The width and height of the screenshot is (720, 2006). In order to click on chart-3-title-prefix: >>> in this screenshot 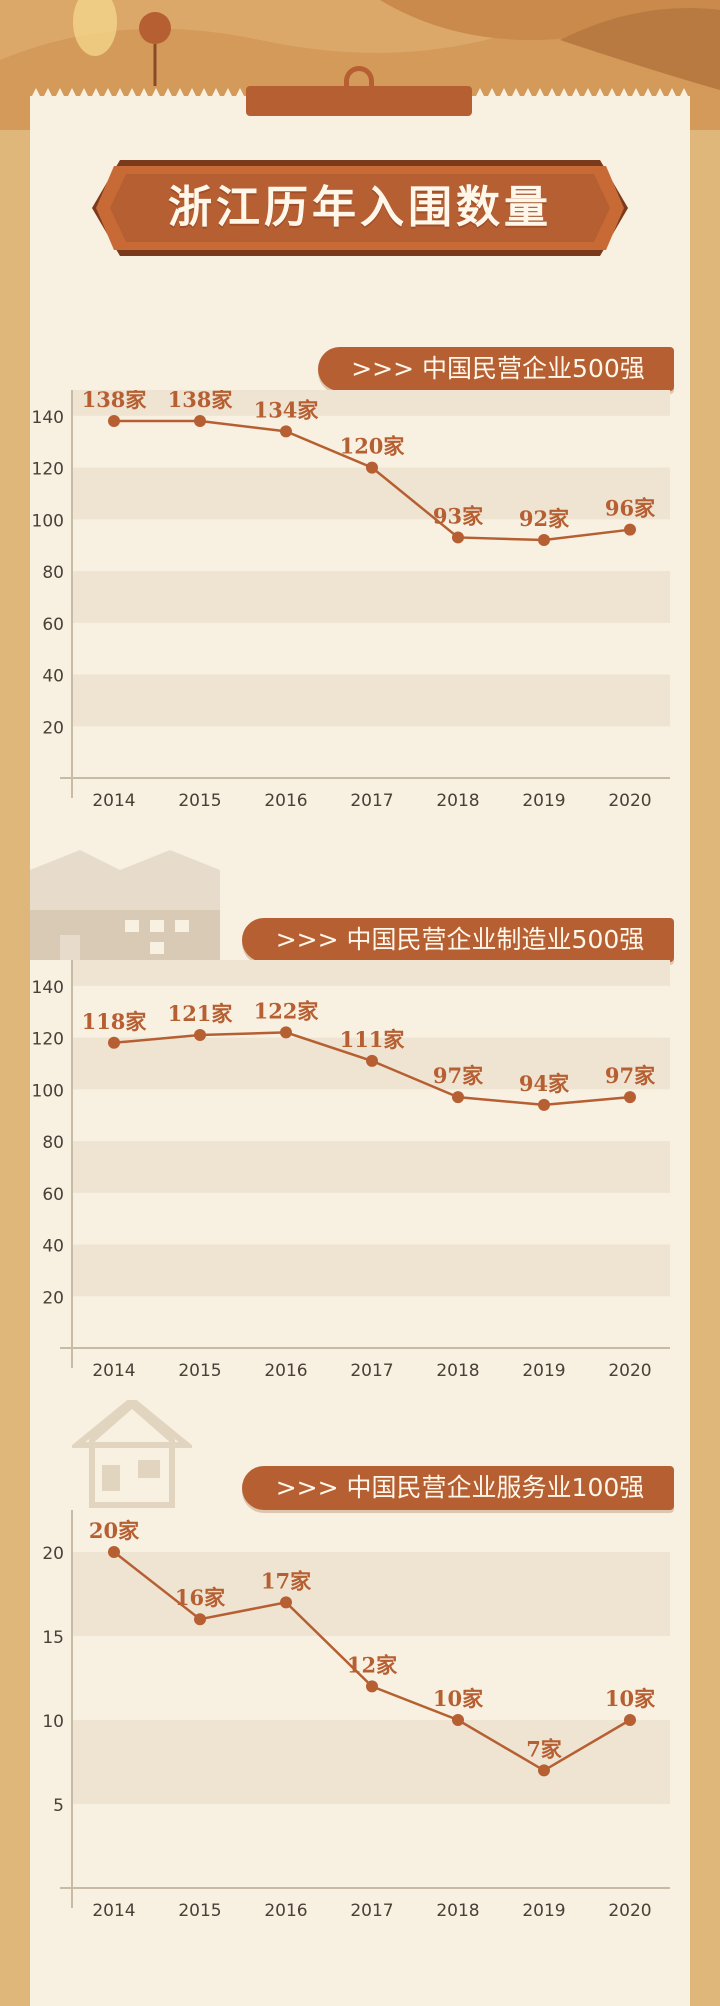, I will do `click(307, 1487)`.